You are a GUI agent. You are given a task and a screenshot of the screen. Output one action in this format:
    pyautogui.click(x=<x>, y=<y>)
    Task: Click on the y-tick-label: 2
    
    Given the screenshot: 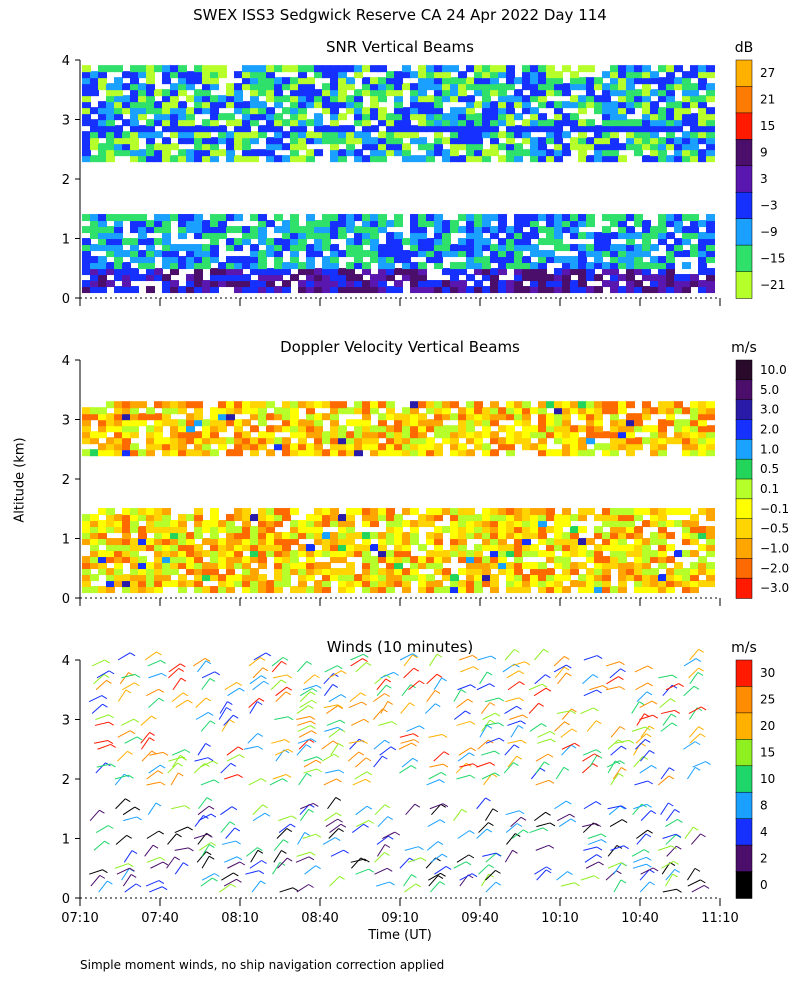 What is the action you would take?
    pyautogui.click(x=66, y=180)
    